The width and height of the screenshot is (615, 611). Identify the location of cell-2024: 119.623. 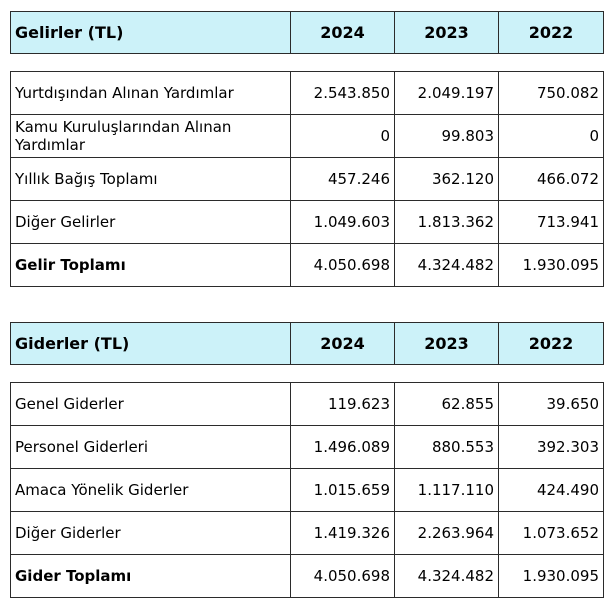
(342, 404).